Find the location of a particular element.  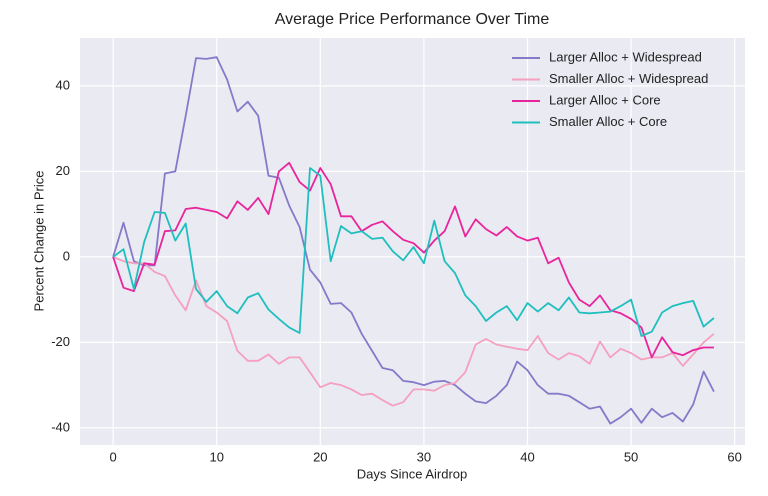

x-tick-label: 60 is located at coordinates (734, 456).